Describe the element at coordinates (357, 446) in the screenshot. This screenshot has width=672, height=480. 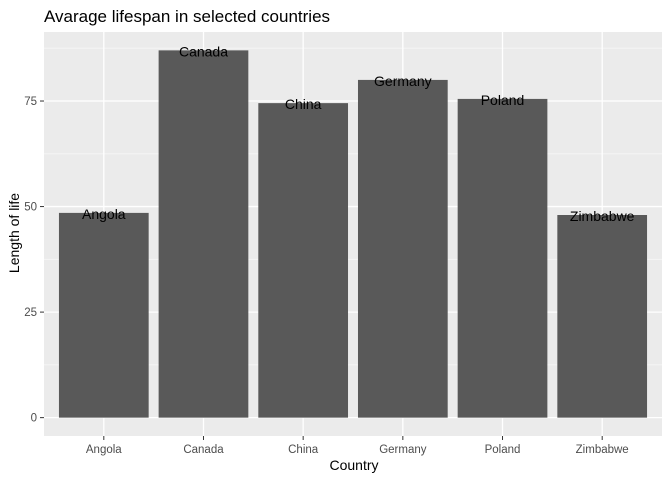
I see `x-axis-ticks: Angola Canada China Germany Poland Zimbabwe` at that location.